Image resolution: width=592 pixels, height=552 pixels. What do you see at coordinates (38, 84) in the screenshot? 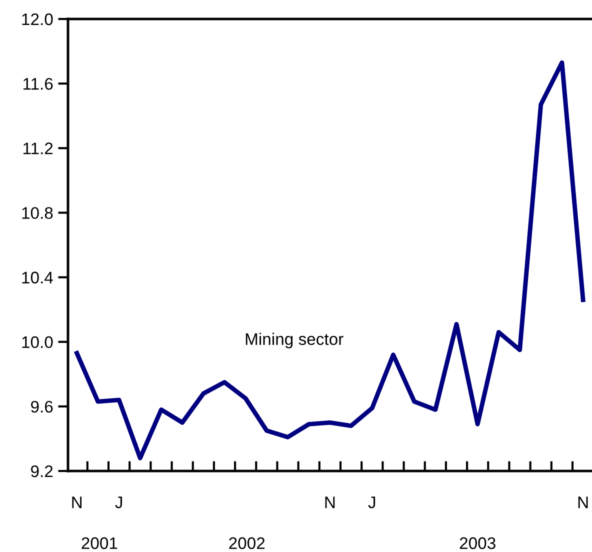
I see `y-tick-label: 11.6` at bounding box center [38, 84].